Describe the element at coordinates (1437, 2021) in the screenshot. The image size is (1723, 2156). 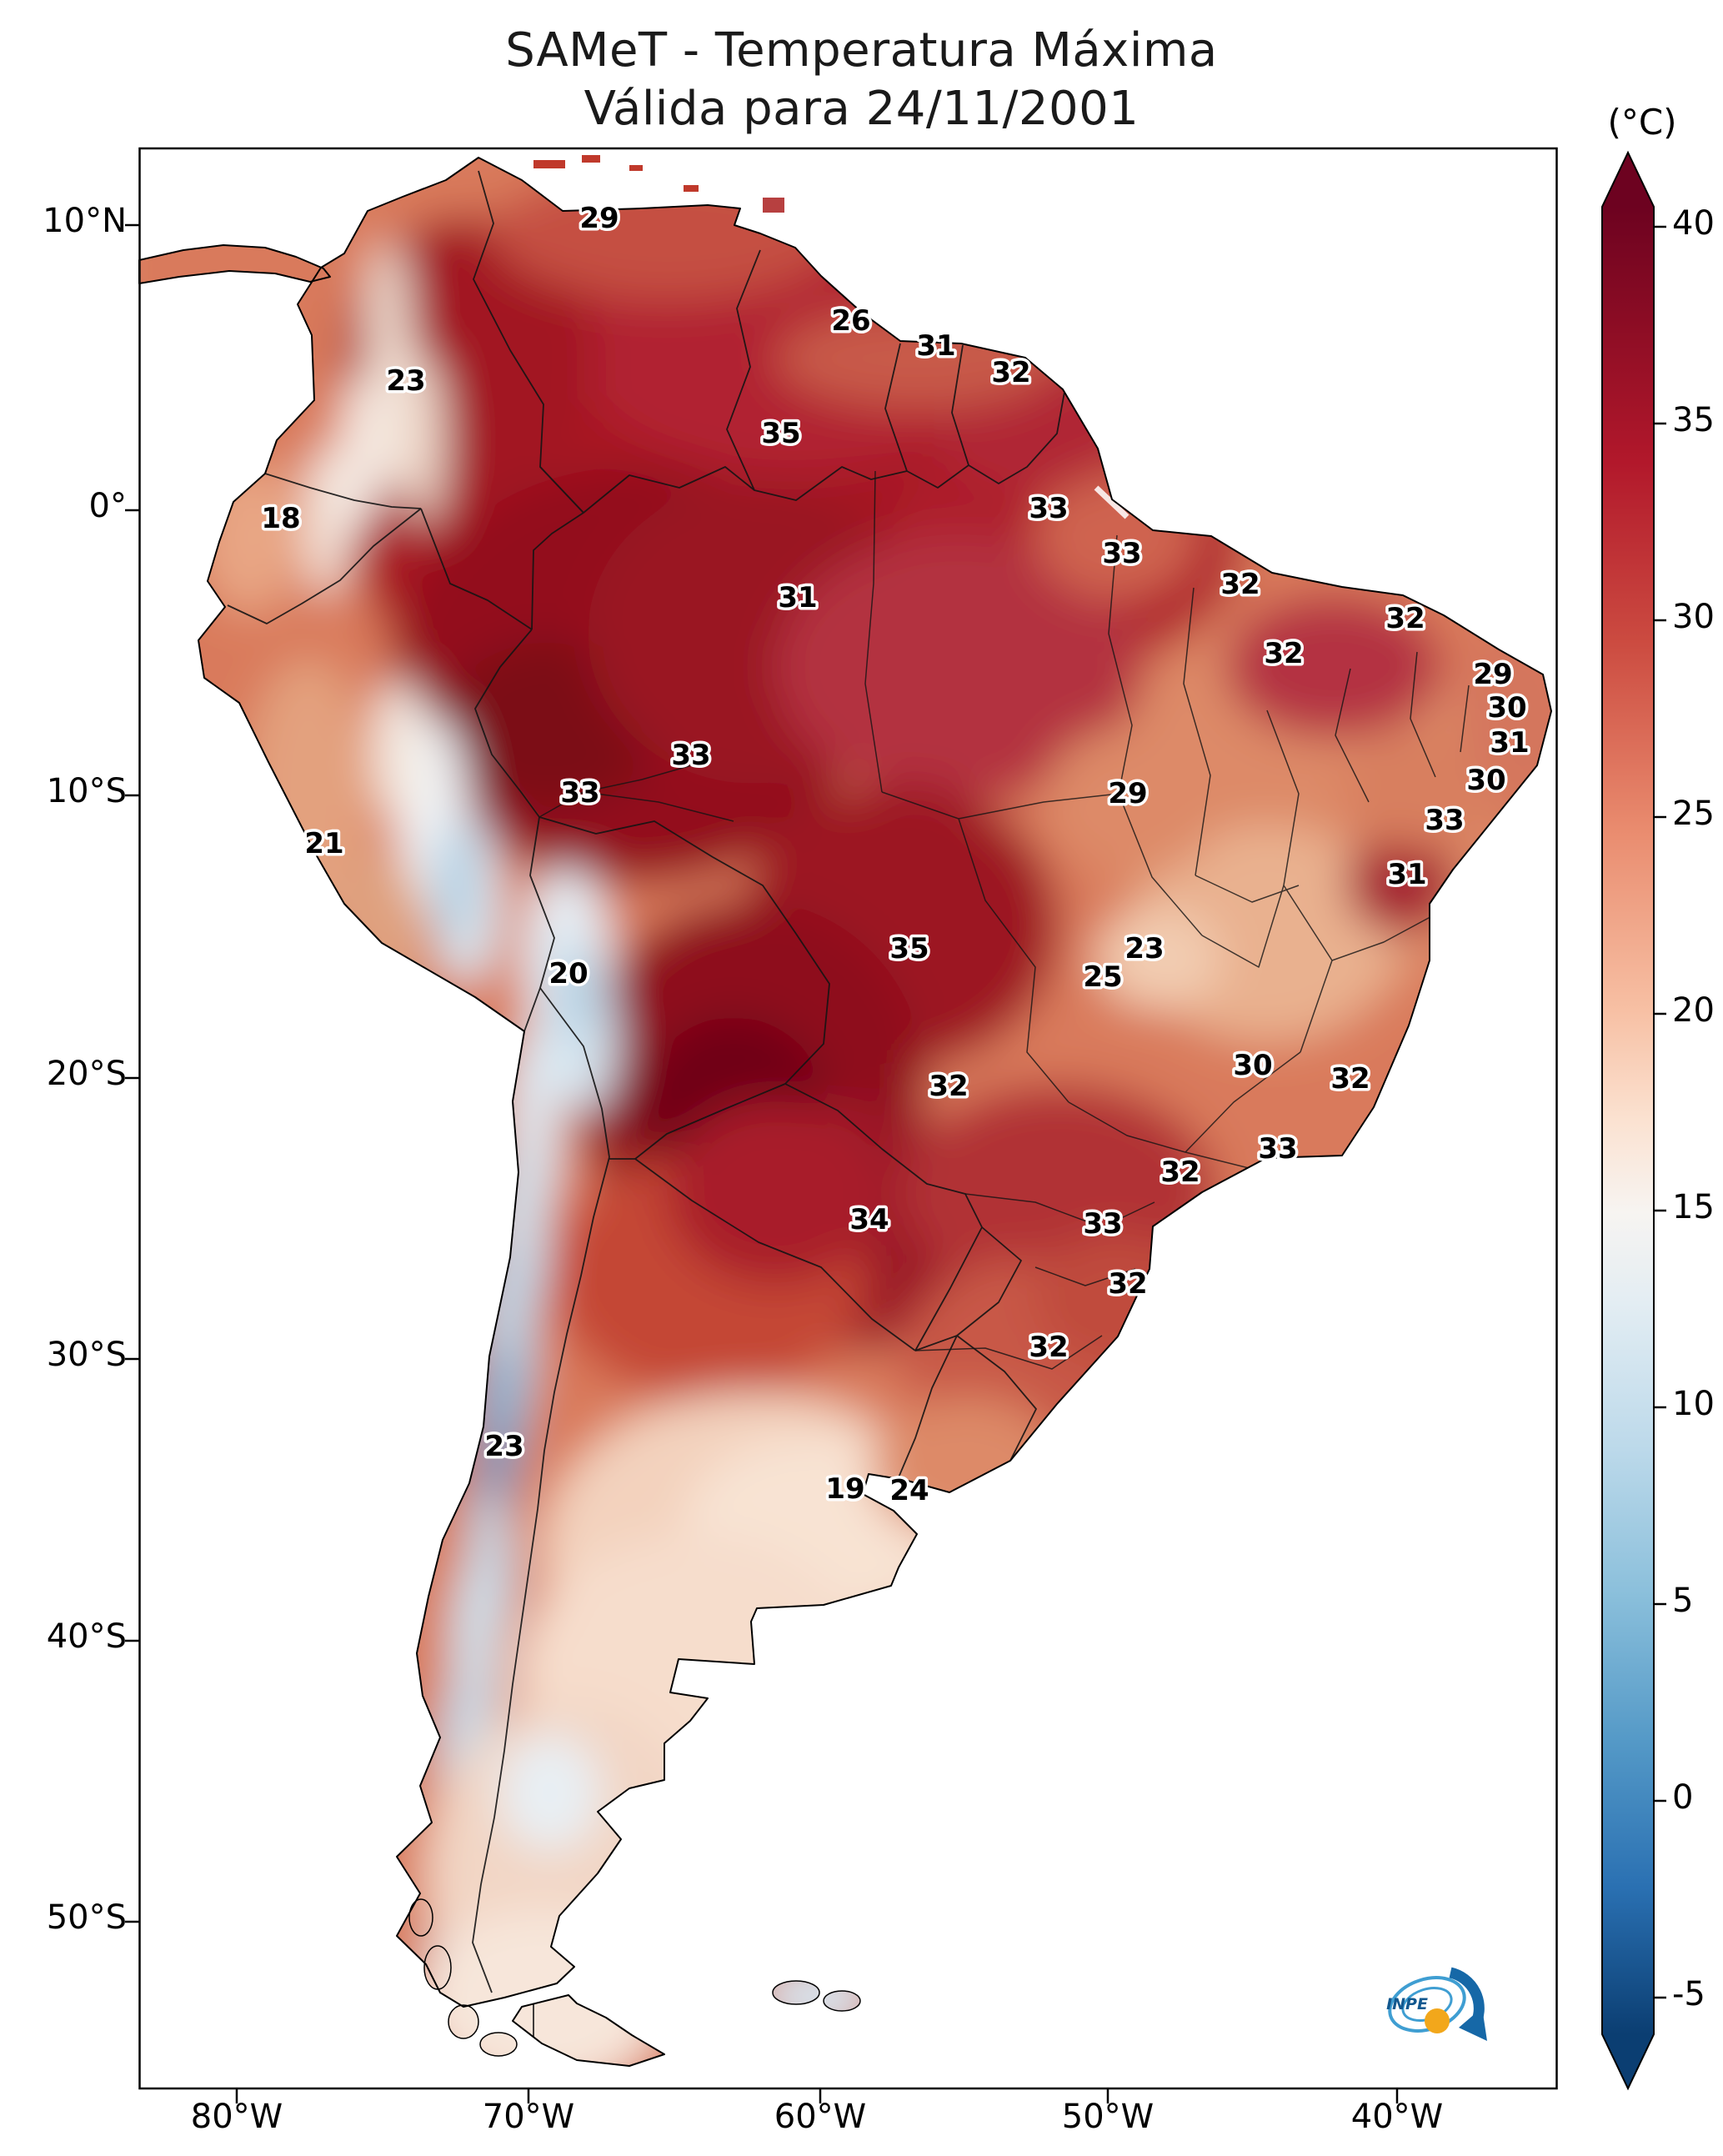
I see `logo-orange-dot` at that location.